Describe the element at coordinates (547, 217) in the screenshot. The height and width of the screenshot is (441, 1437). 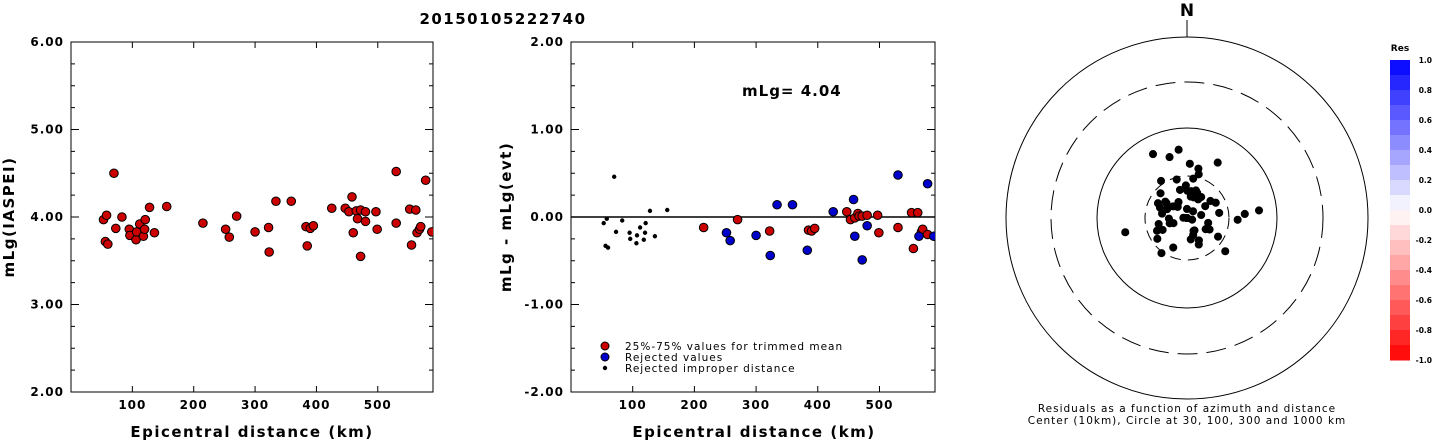
I see `right-y-tick-label: 0.00` at that location.